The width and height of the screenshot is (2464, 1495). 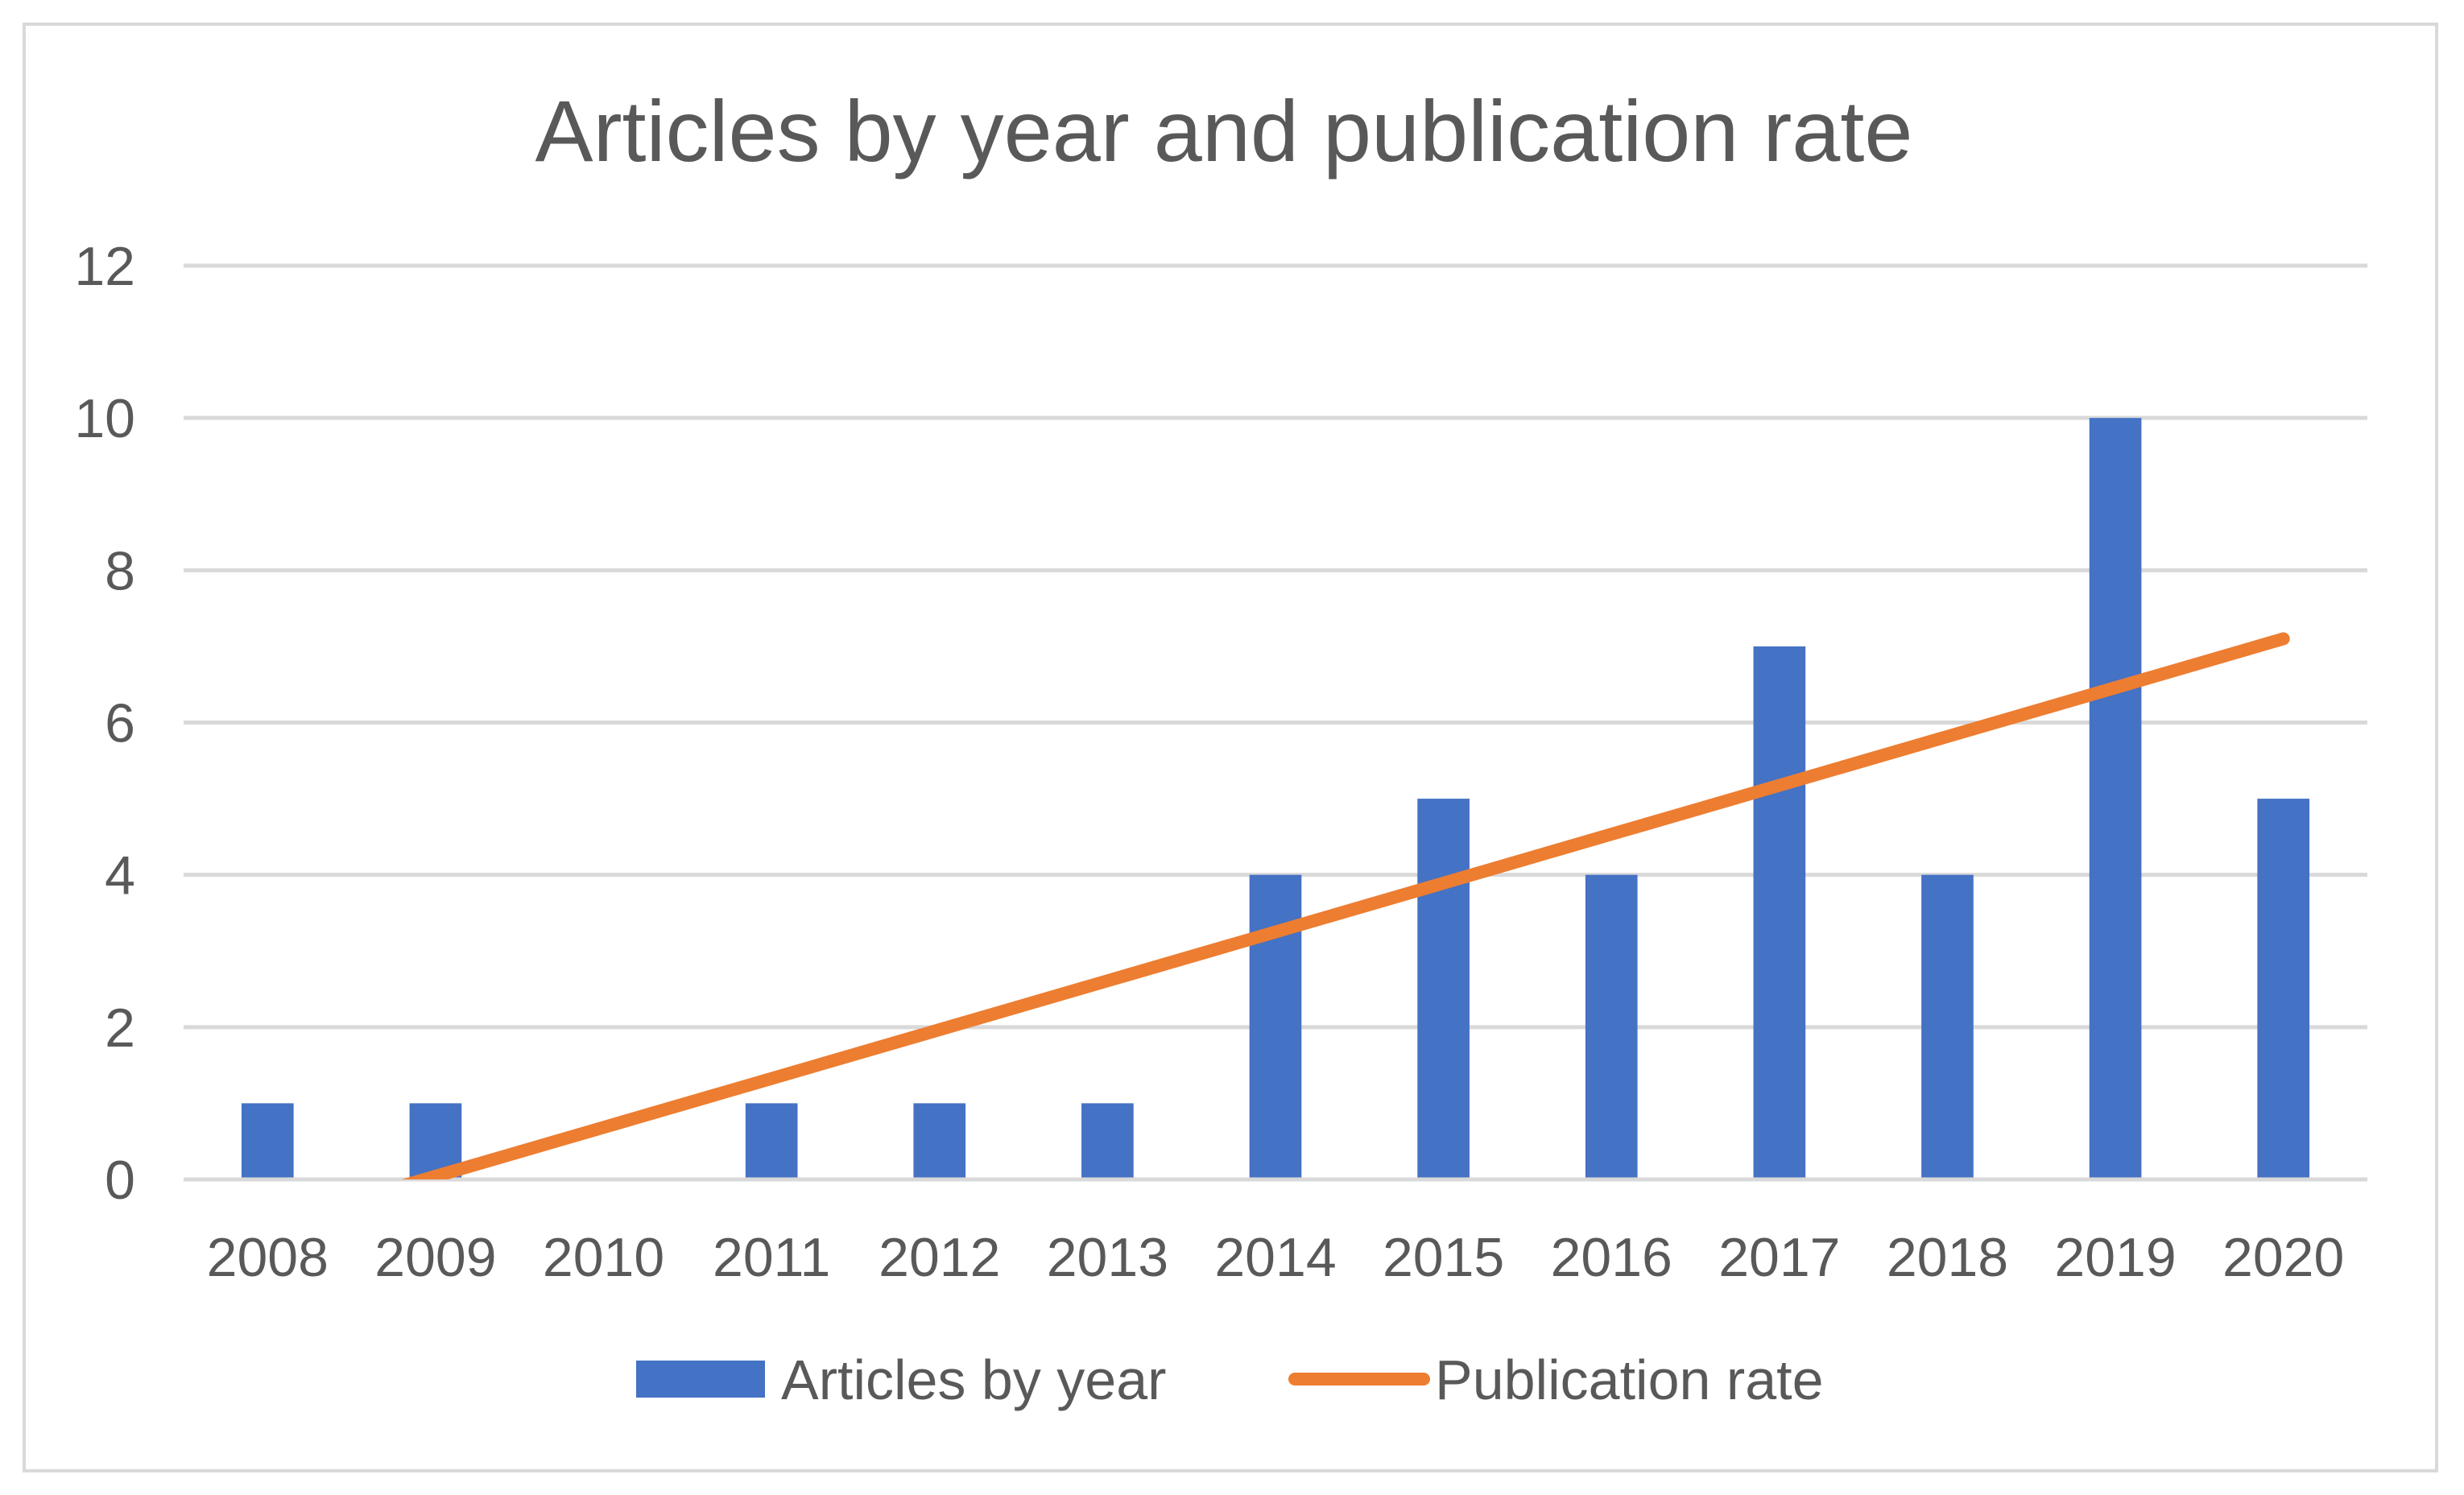 I want to click on legend-label-rate: Publication rate, so click(x=1629, y=1380).